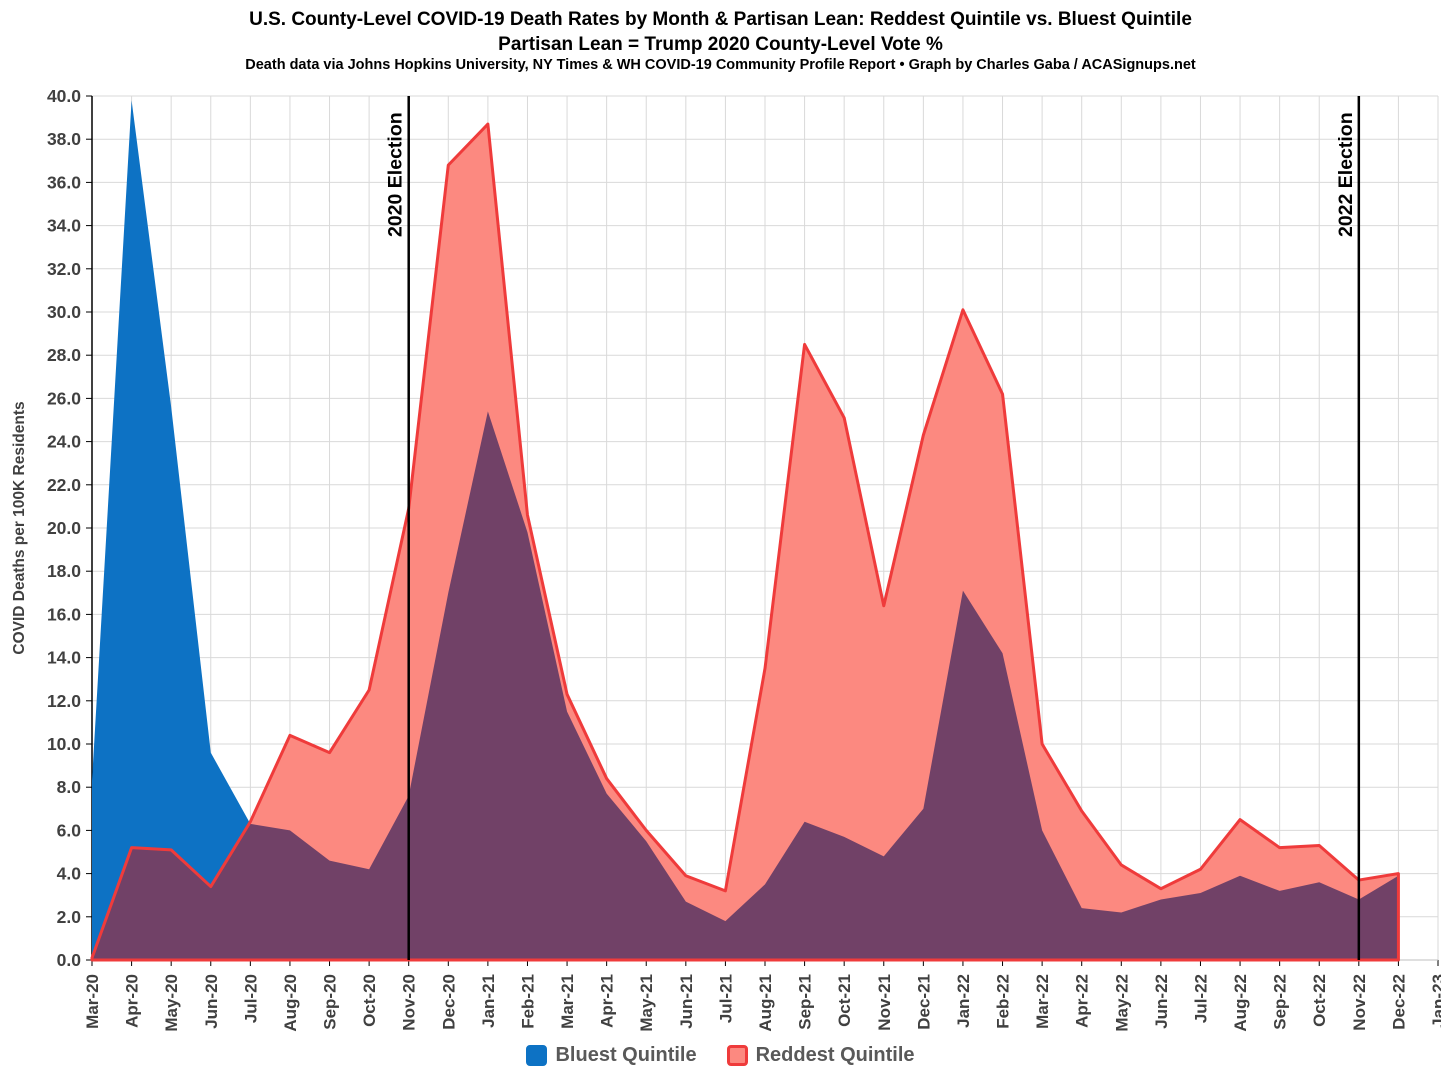 This screenshot has height=1081, width=1441. I want to click on x-tick-label: Apr-21, so click(607, 1001).